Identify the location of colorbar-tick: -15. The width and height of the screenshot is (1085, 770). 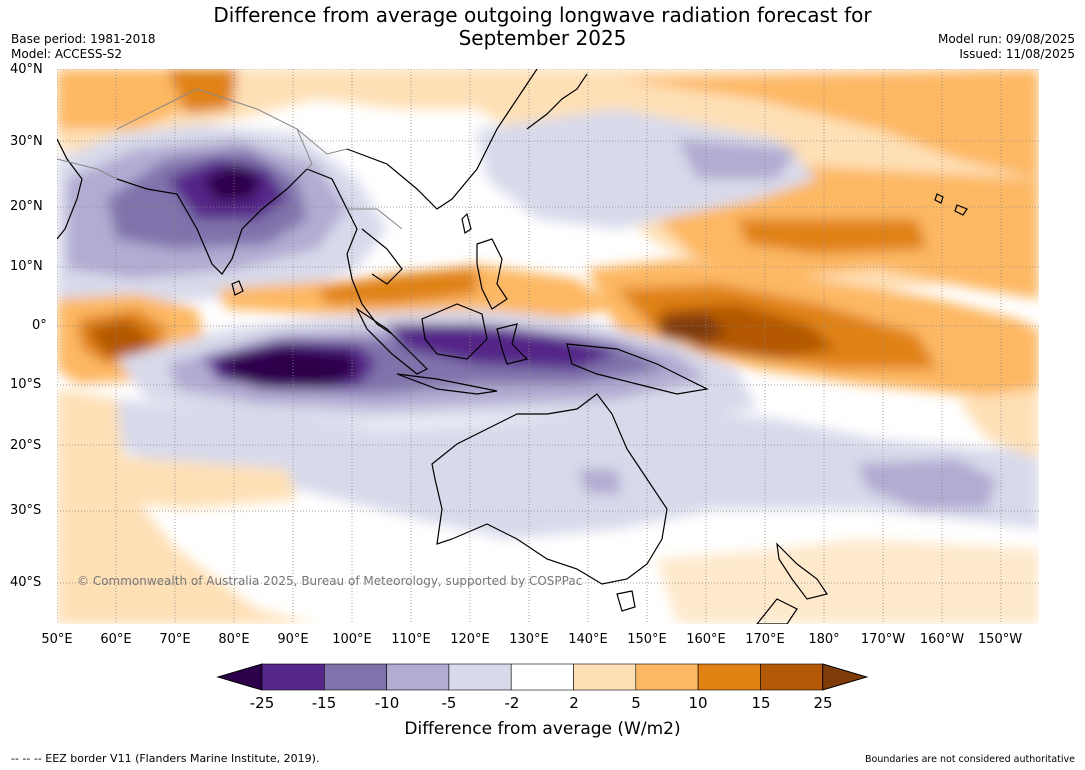
(324, 703).